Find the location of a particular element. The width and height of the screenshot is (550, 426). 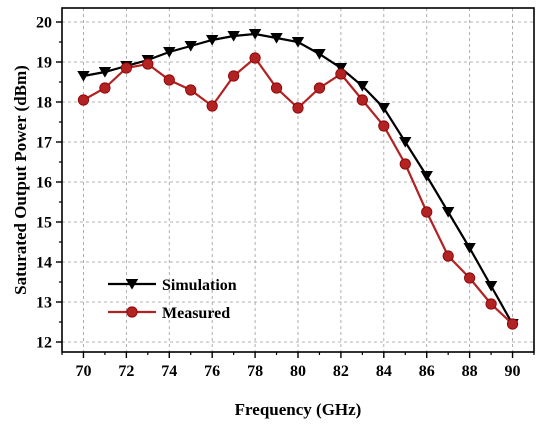

legend-marker-shape-simulation is located at coordinates (132, 284).